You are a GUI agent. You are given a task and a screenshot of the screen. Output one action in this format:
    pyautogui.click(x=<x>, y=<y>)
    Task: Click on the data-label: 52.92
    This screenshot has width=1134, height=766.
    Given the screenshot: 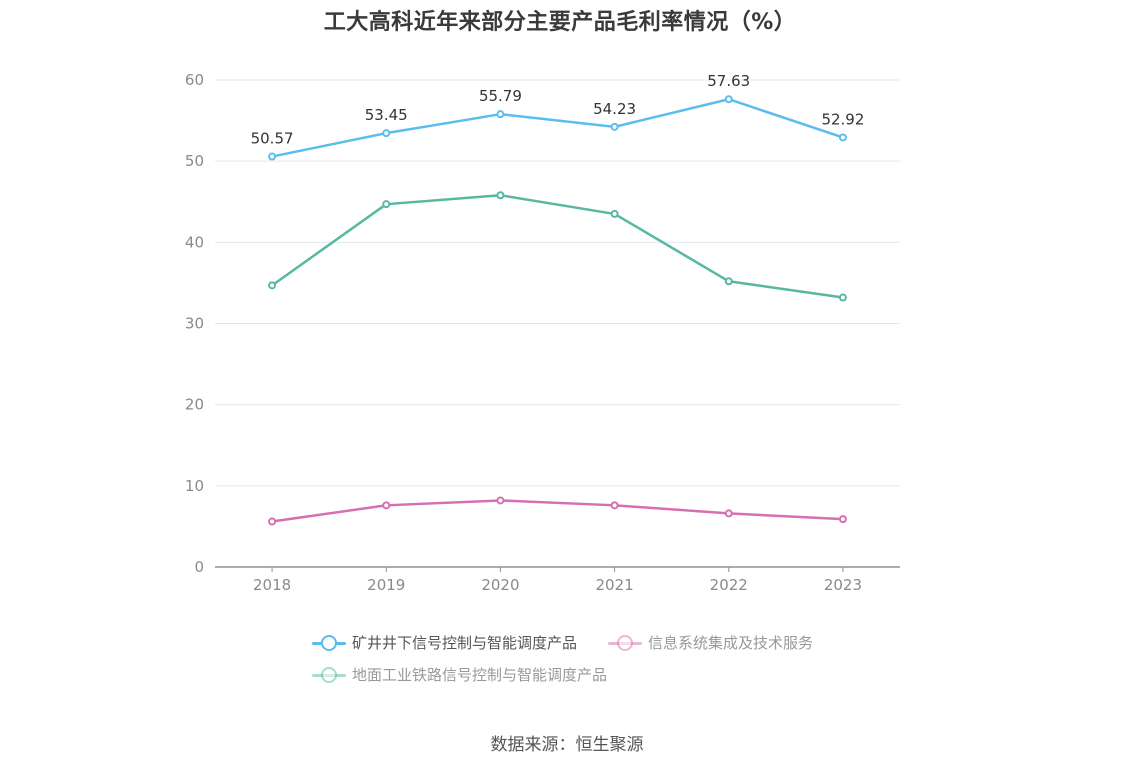 What is the action you would take?
    pyautogui.click(x=842, y=119)
    